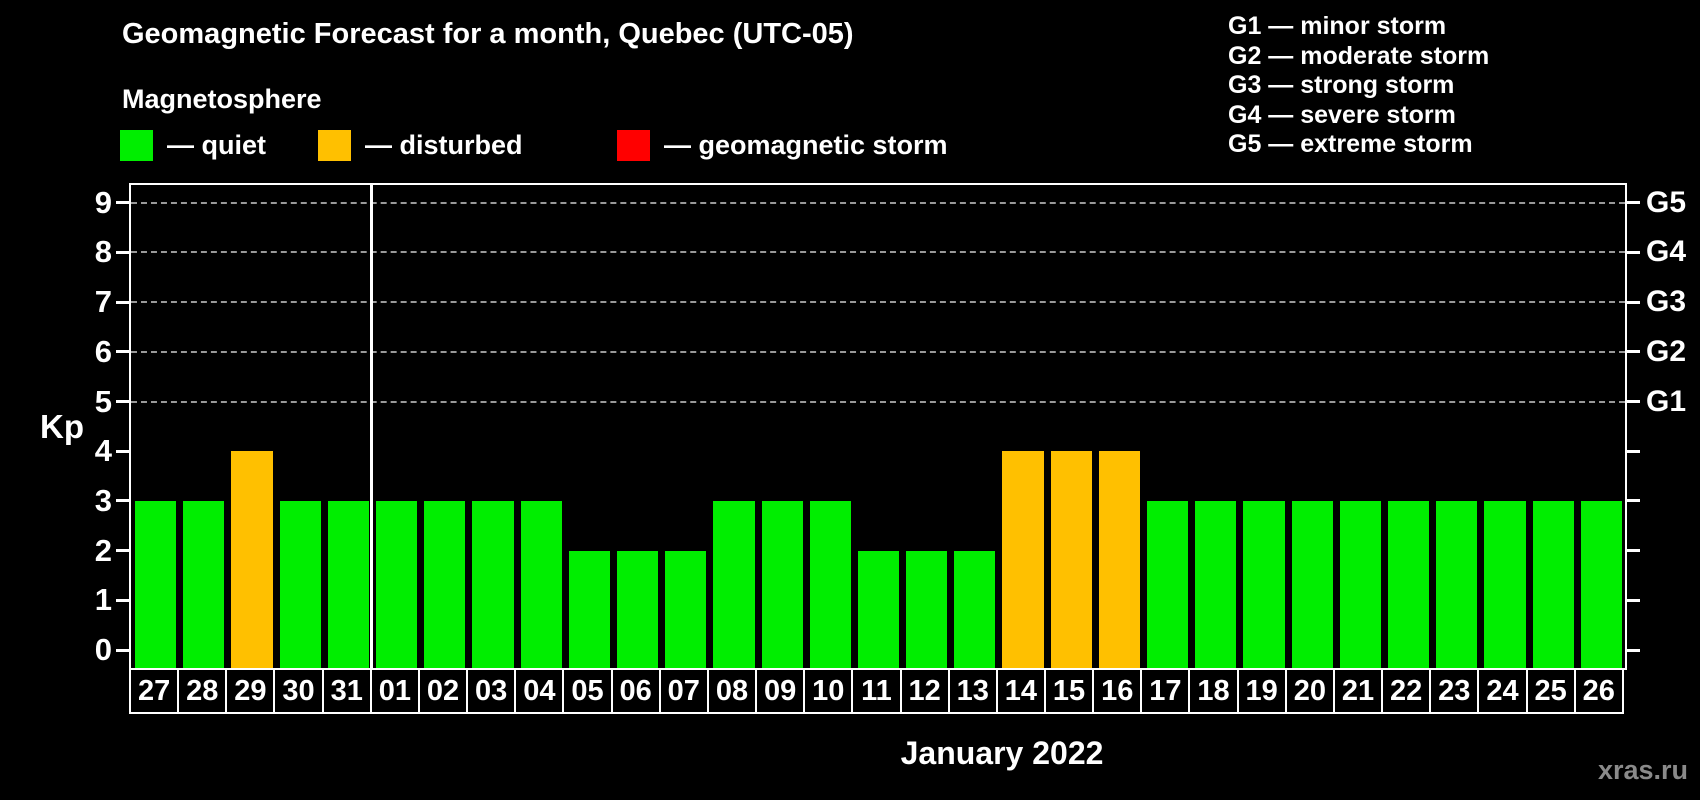 Image resolution: width=1700 pixels, height=800 pixels. I want to click on date-cell-12: 12, so click(924, 691).